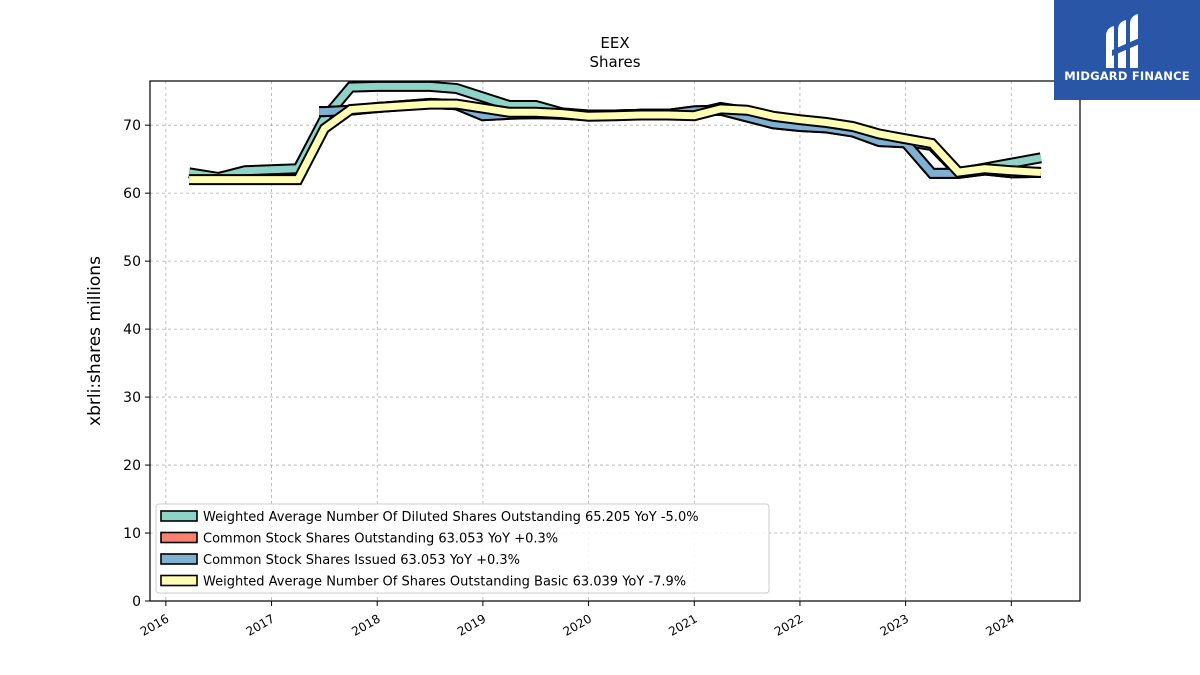  I want to click on x-tick-label: 2018, so click(365, 624).